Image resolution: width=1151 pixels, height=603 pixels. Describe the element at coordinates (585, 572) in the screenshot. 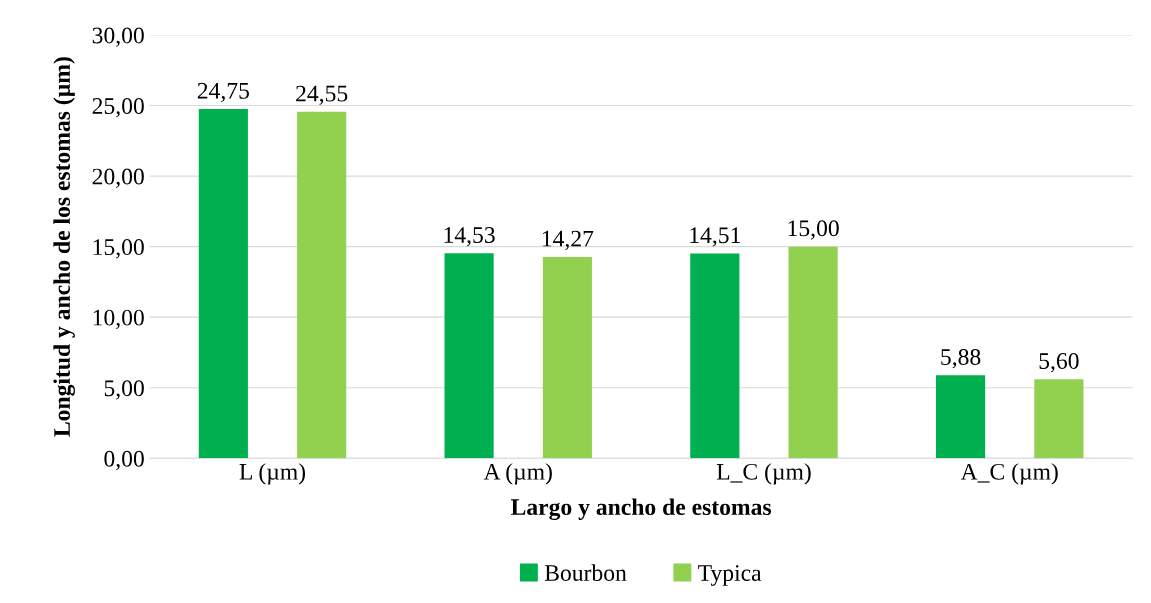

I see `legend-label: Bourbon` at that location.